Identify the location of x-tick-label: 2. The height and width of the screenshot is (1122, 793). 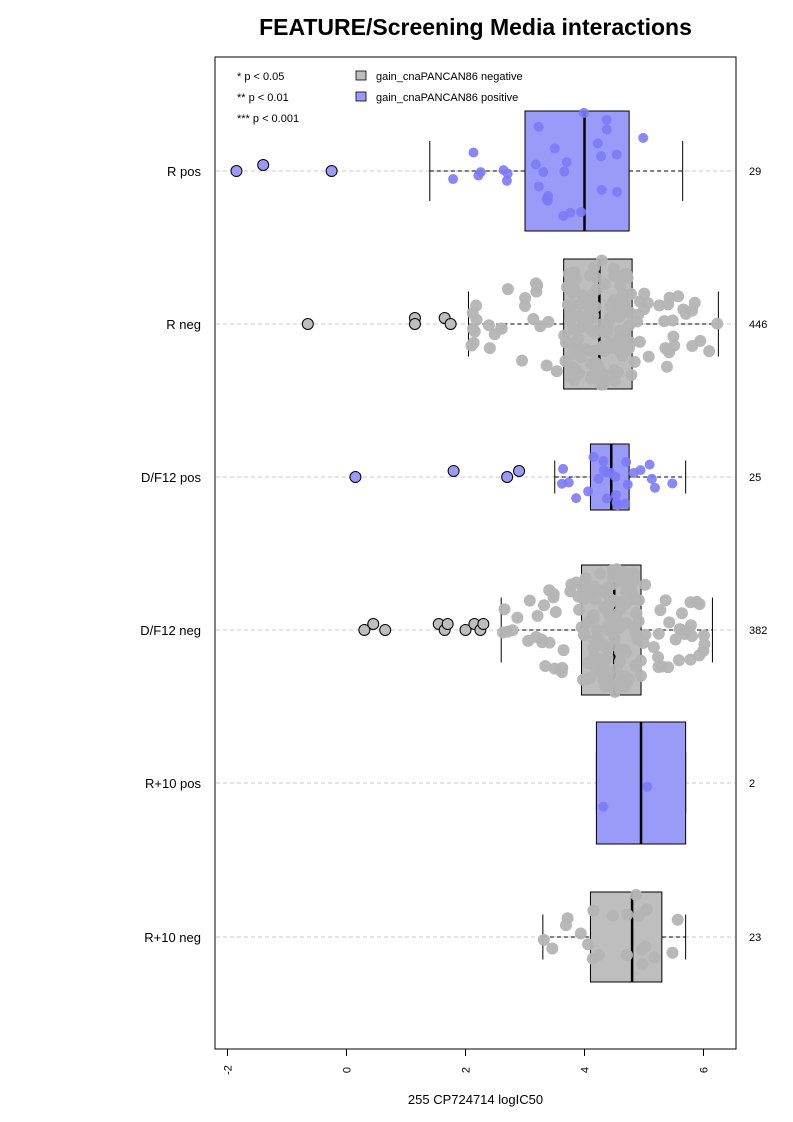
(467, 1070).